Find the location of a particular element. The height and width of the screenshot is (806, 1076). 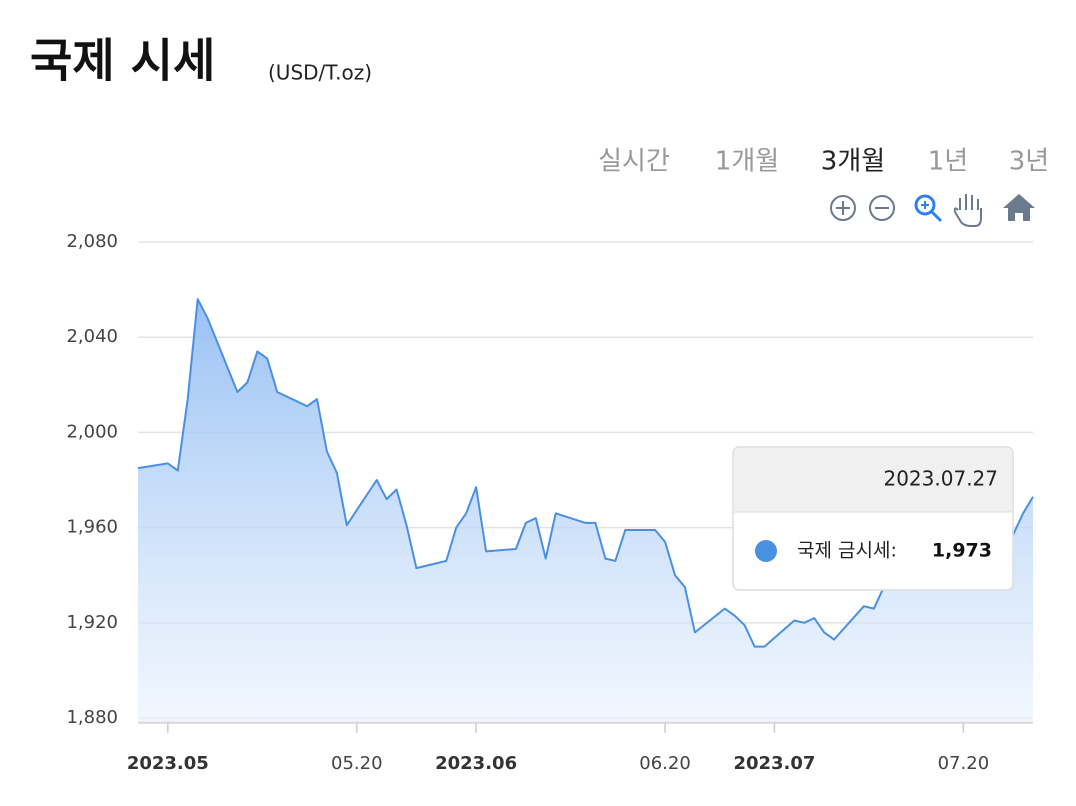

tab: 1개월 is located at coordinates (747, 162).